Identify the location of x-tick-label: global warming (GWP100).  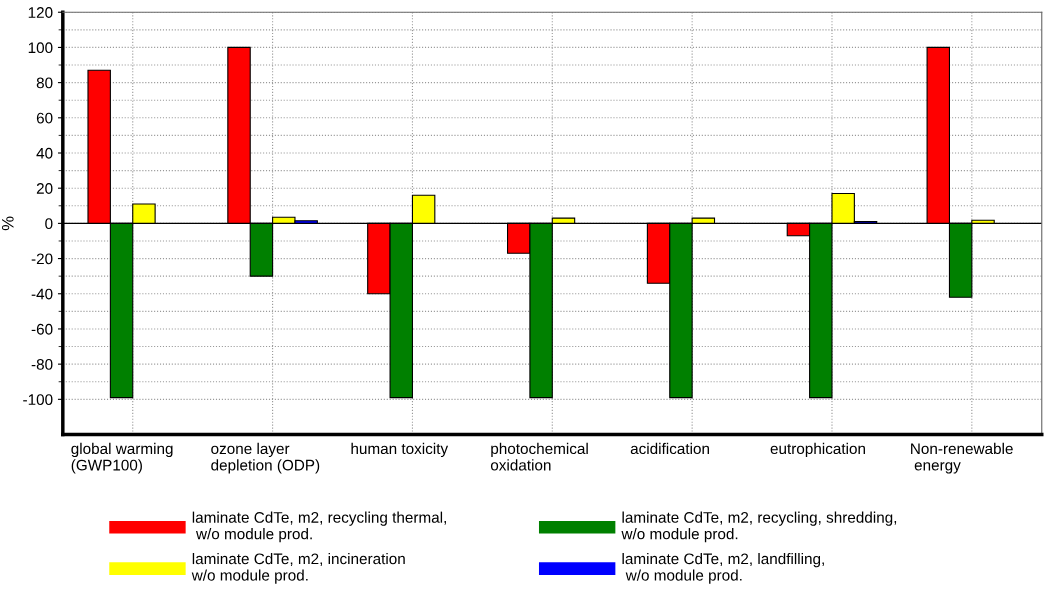
(122, 458).